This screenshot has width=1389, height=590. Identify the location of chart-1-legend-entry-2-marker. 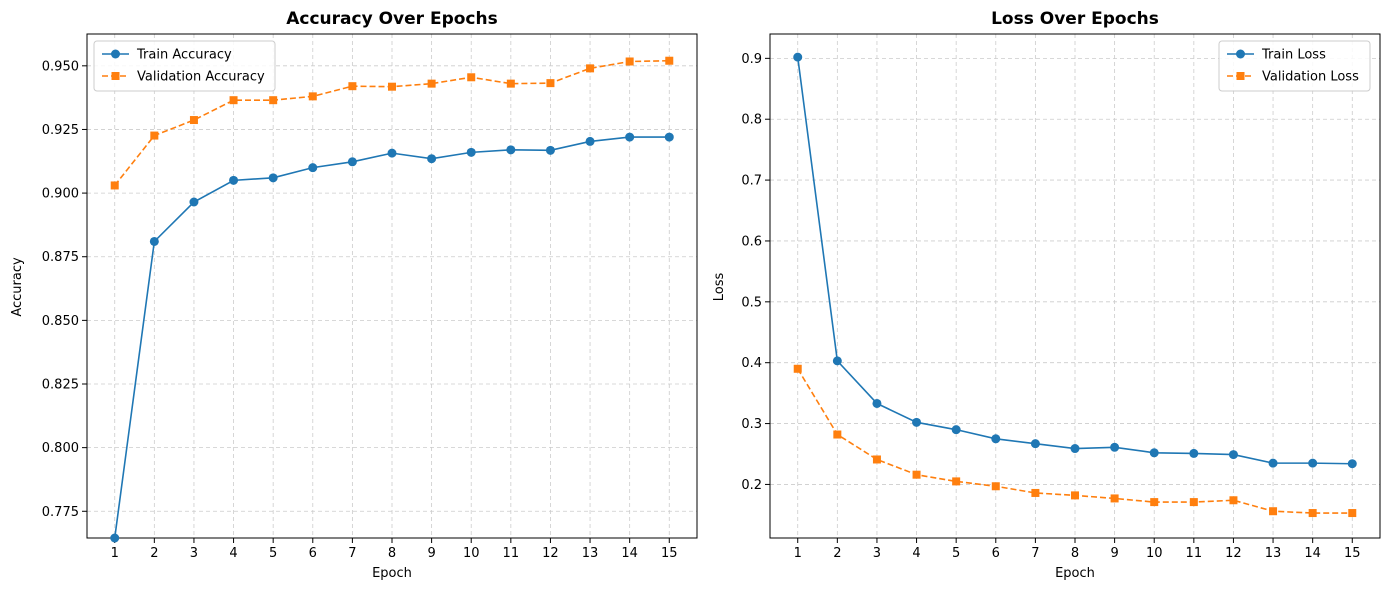
(115, 76).